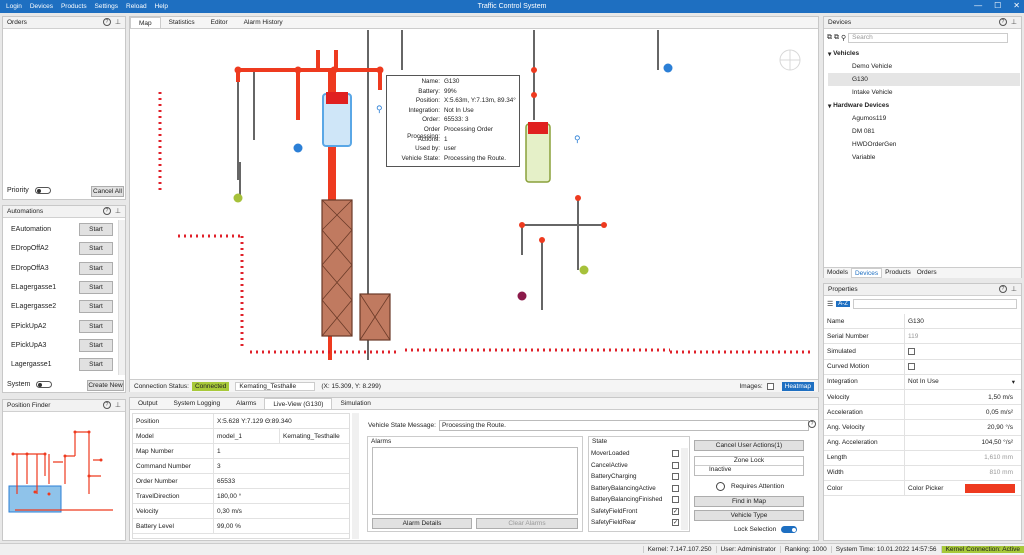 This screenshot has height=555, width=1024. What do you see at coordinates (829, 37) in the screenshot?
I see `copy-icon: ⧉` at bounding box center [829, 37].